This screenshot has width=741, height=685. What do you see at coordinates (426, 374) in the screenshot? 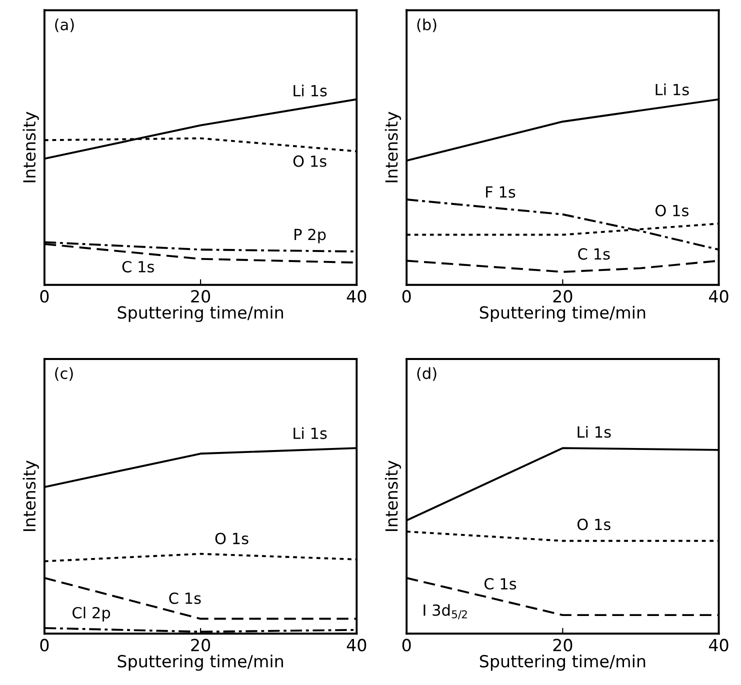
I see `chart-title: (d)` at bounding box center [426, 374].